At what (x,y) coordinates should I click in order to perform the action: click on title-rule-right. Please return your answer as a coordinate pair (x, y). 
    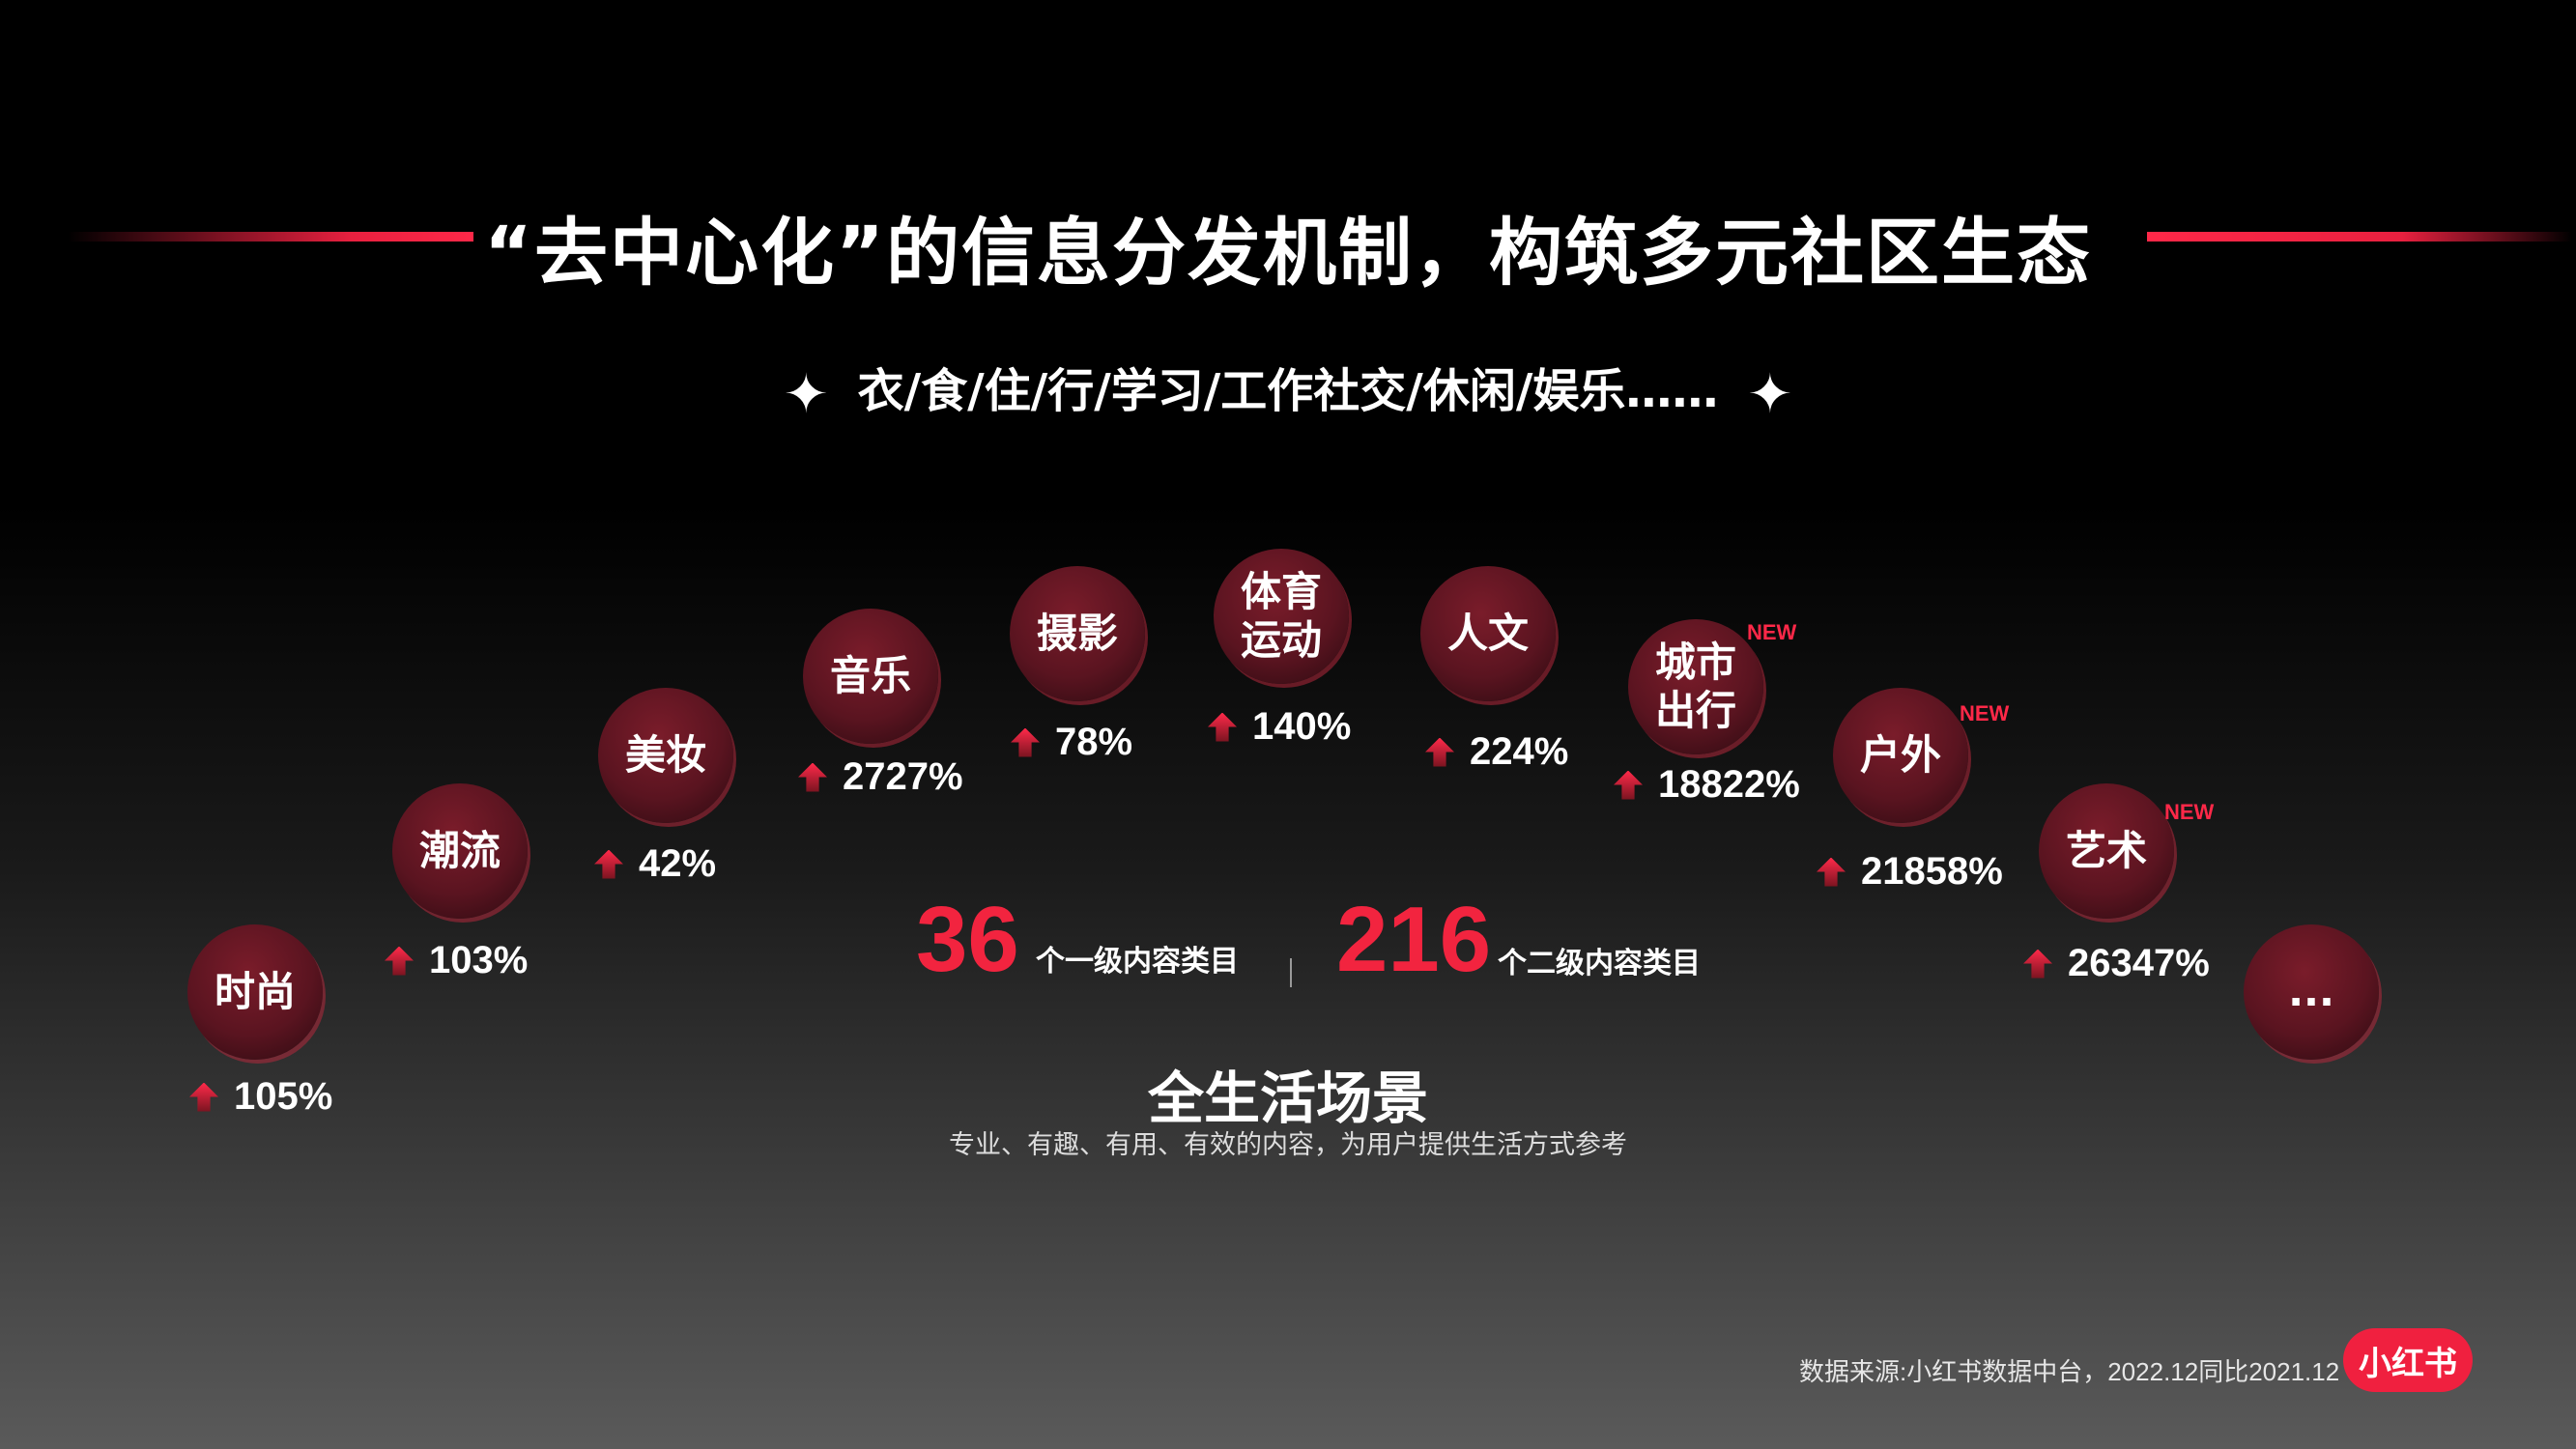
    Looking at the image, I should click on (2360, 237).